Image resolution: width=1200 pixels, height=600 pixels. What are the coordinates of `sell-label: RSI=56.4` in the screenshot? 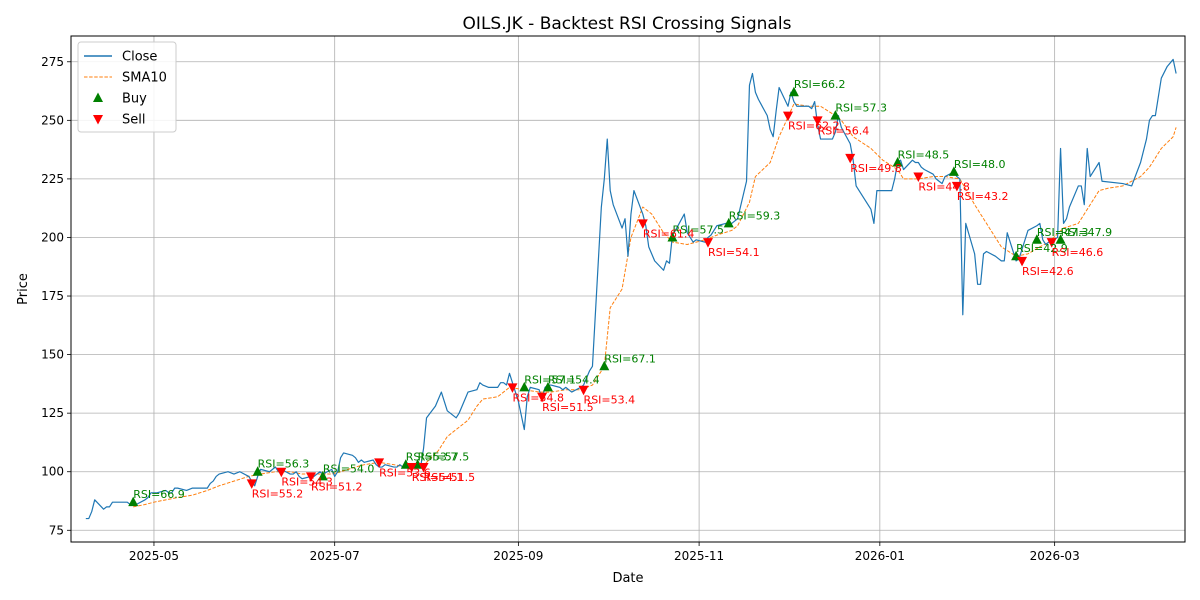 It's located at (844, 130).